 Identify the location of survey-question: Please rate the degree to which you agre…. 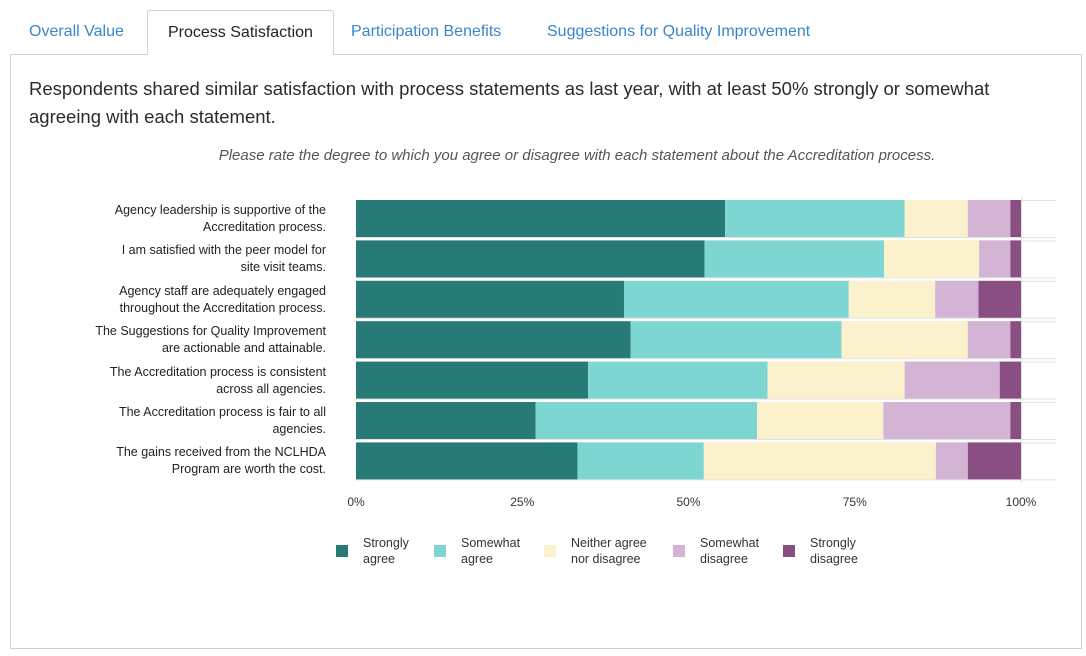
(577, 155).